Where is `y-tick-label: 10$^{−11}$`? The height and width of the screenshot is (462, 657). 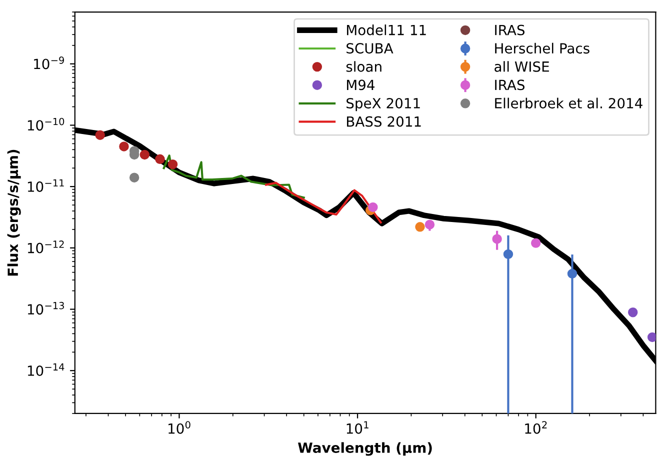 y-tick-label: 10$^{−11}$ is located at coordinates (46, 185).